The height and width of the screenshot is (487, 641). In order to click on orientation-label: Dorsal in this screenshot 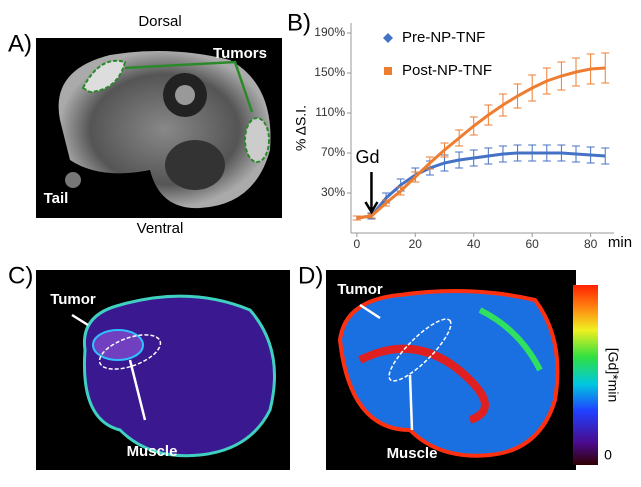, I will do `click(159, 21)`.